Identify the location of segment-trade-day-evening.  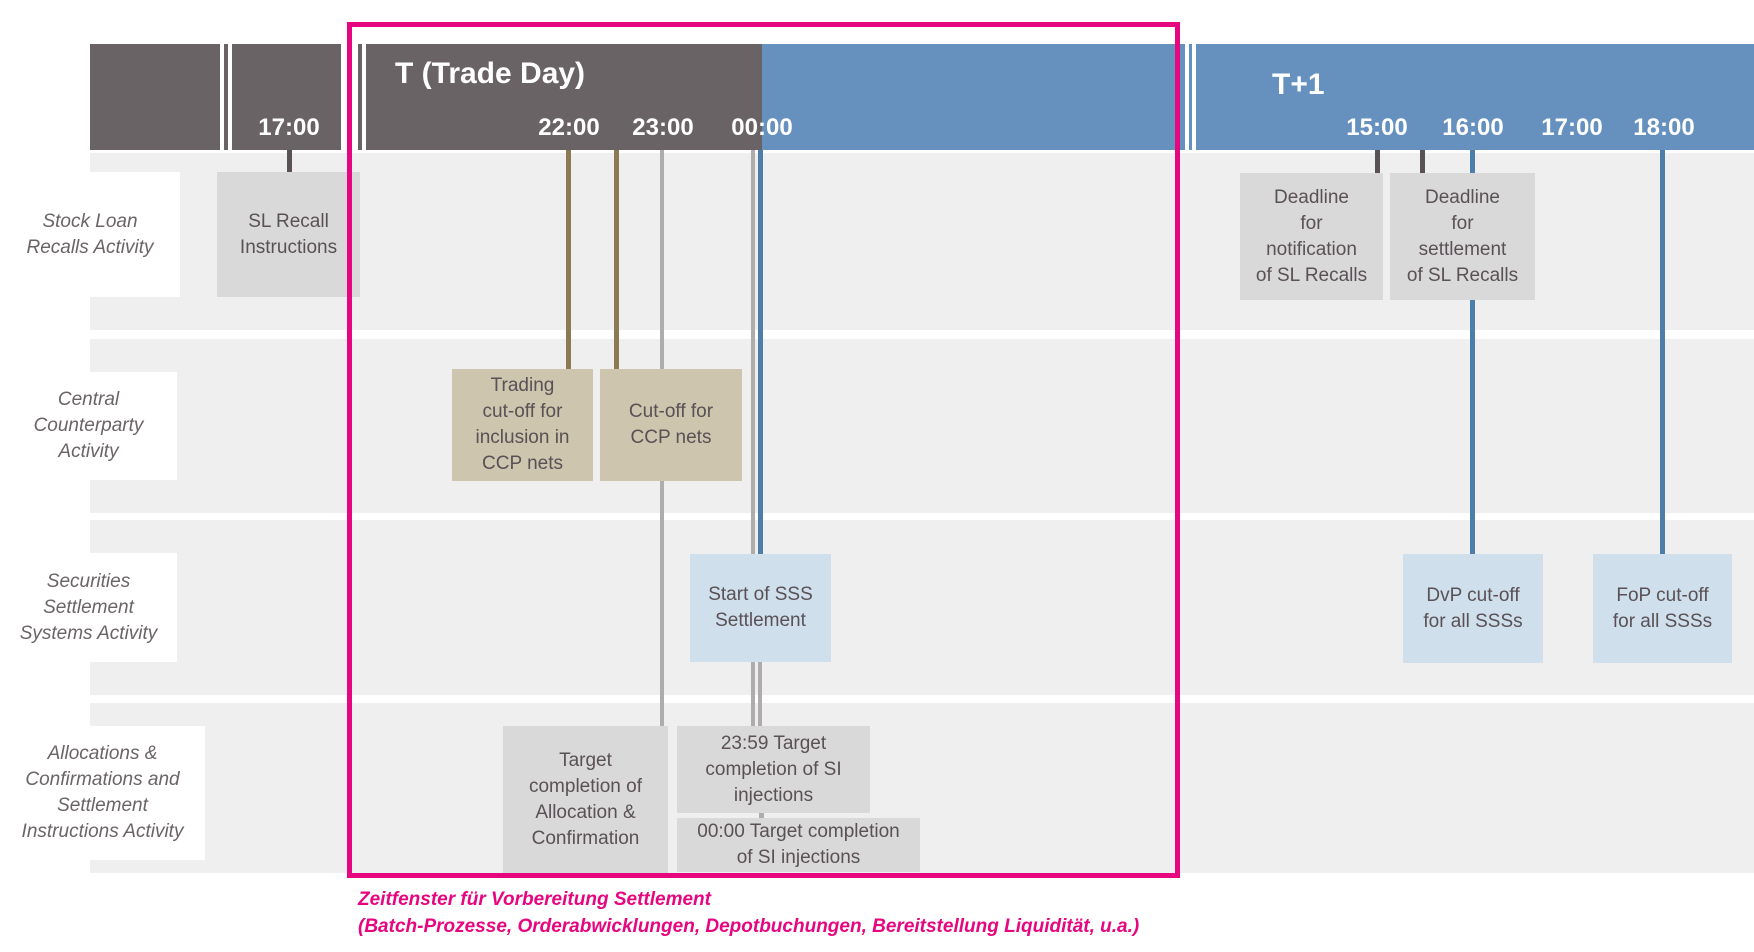
(564, 97).